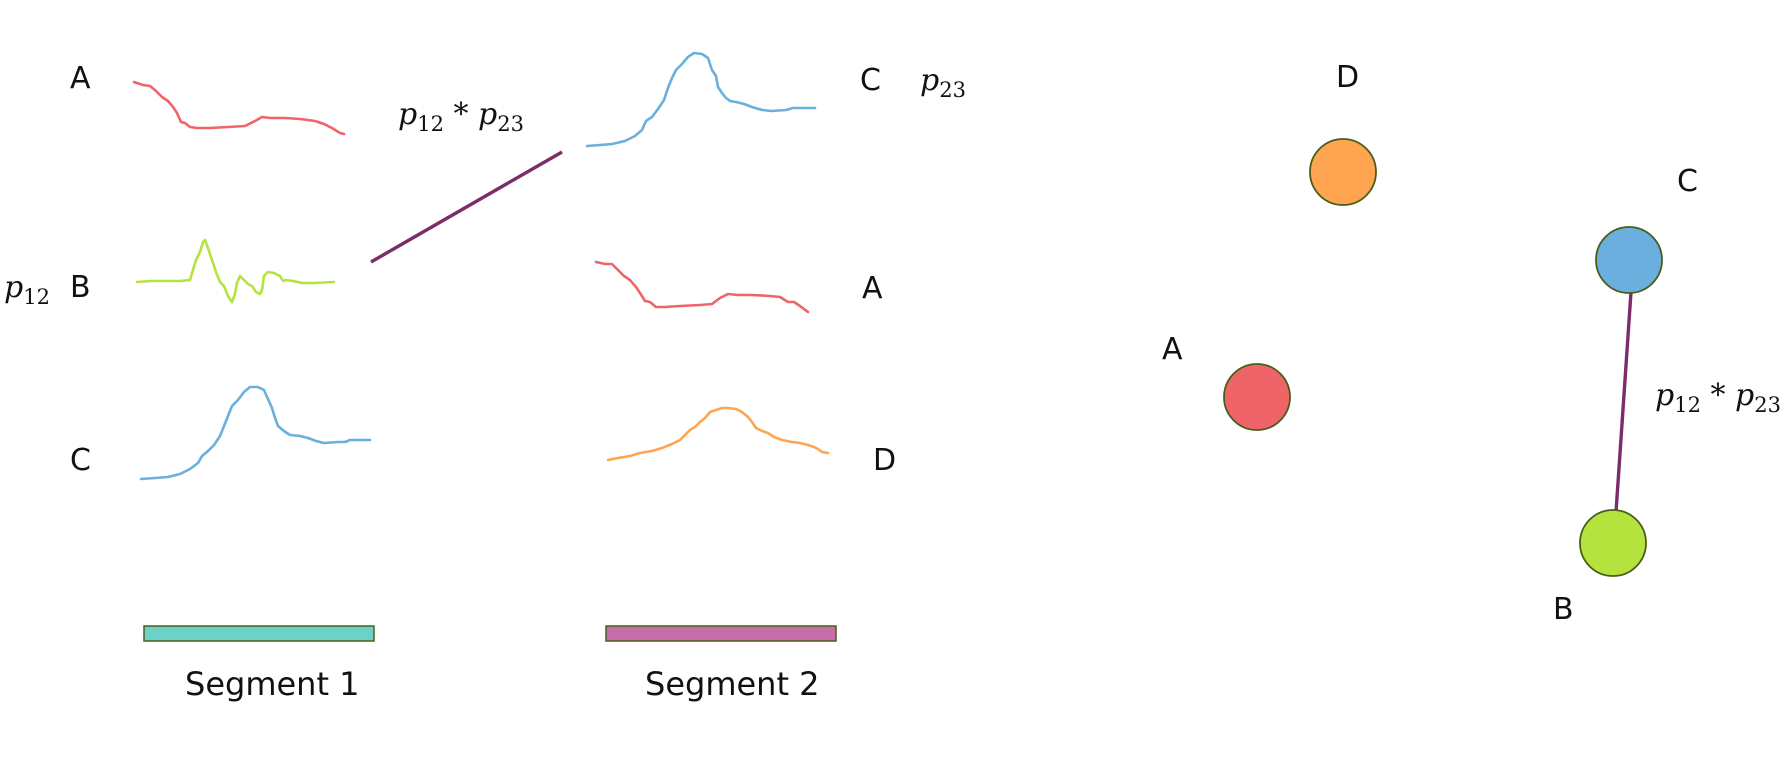  I want to click on graph-node-a, so click(1257, 397).